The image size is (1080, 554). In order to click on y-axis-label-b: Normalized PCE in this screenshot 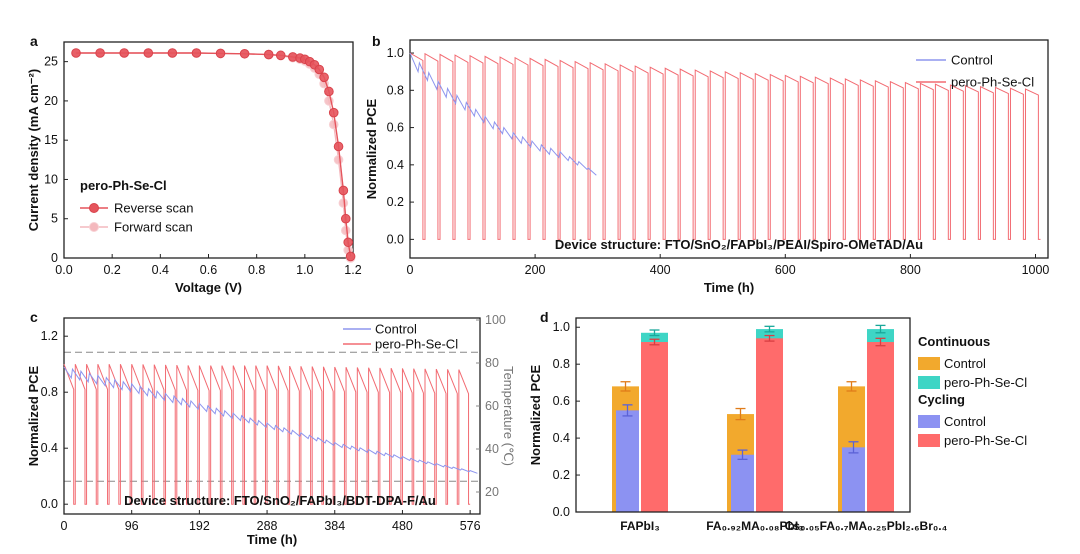, I will do `click(371, 148)`.